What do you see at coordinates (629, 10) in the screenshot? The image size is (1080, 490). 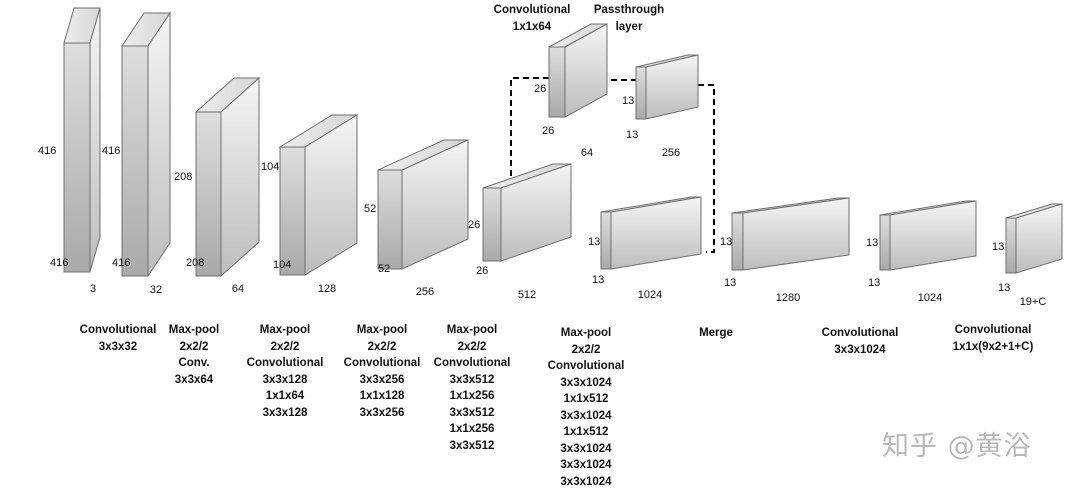 I see `layer-label-line: Passthrough` at bounding box center [629, 10].